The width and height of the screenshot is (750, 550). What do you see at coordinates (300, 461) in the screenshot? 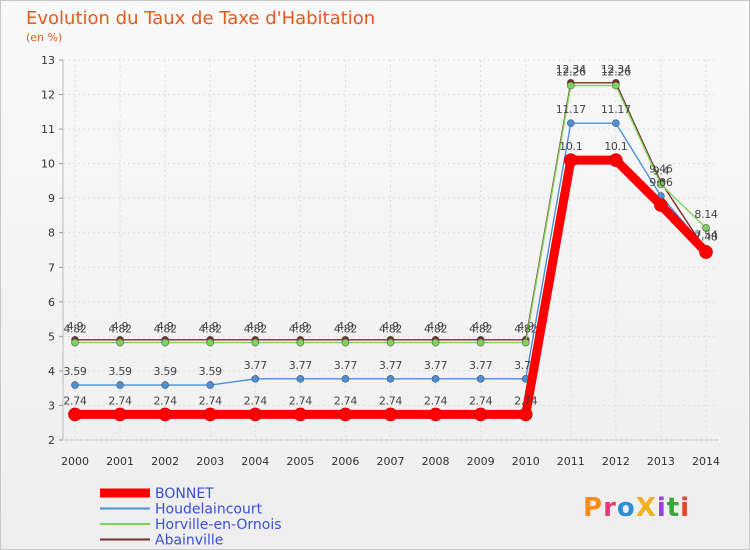
I see `x-tick-label: 2005` at bounding box center [300, 461].